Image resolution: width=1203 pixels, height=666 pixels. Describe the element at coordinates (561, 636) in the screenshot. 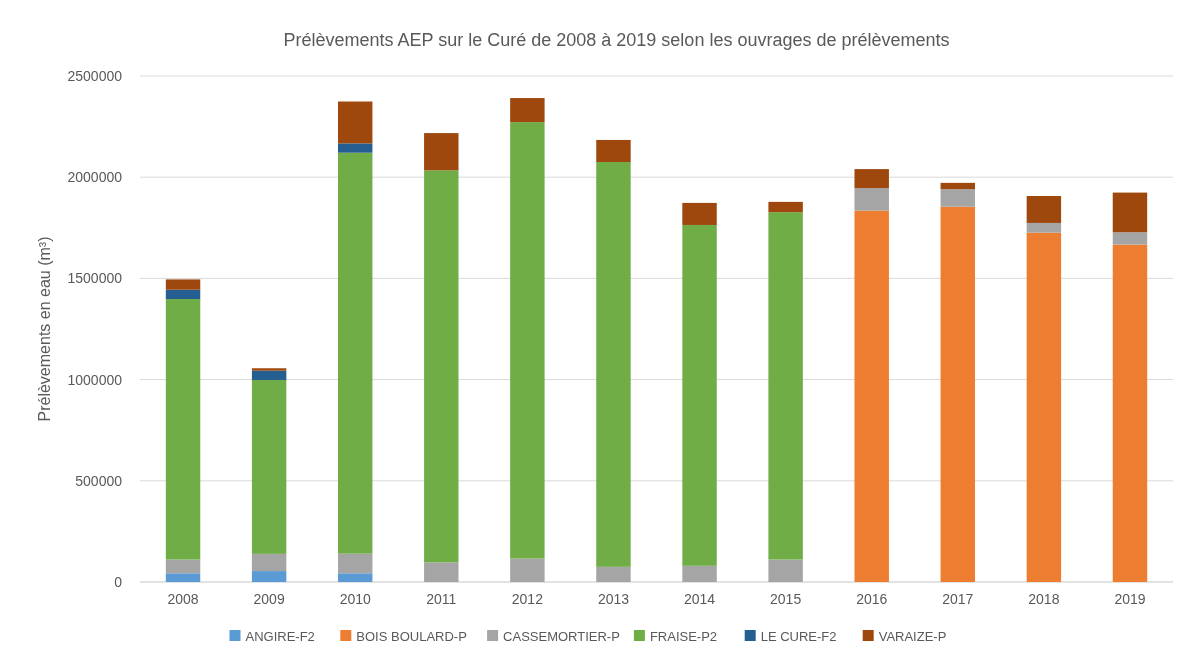

I see `legend-label: CASSEMORTIER-P` at that location.